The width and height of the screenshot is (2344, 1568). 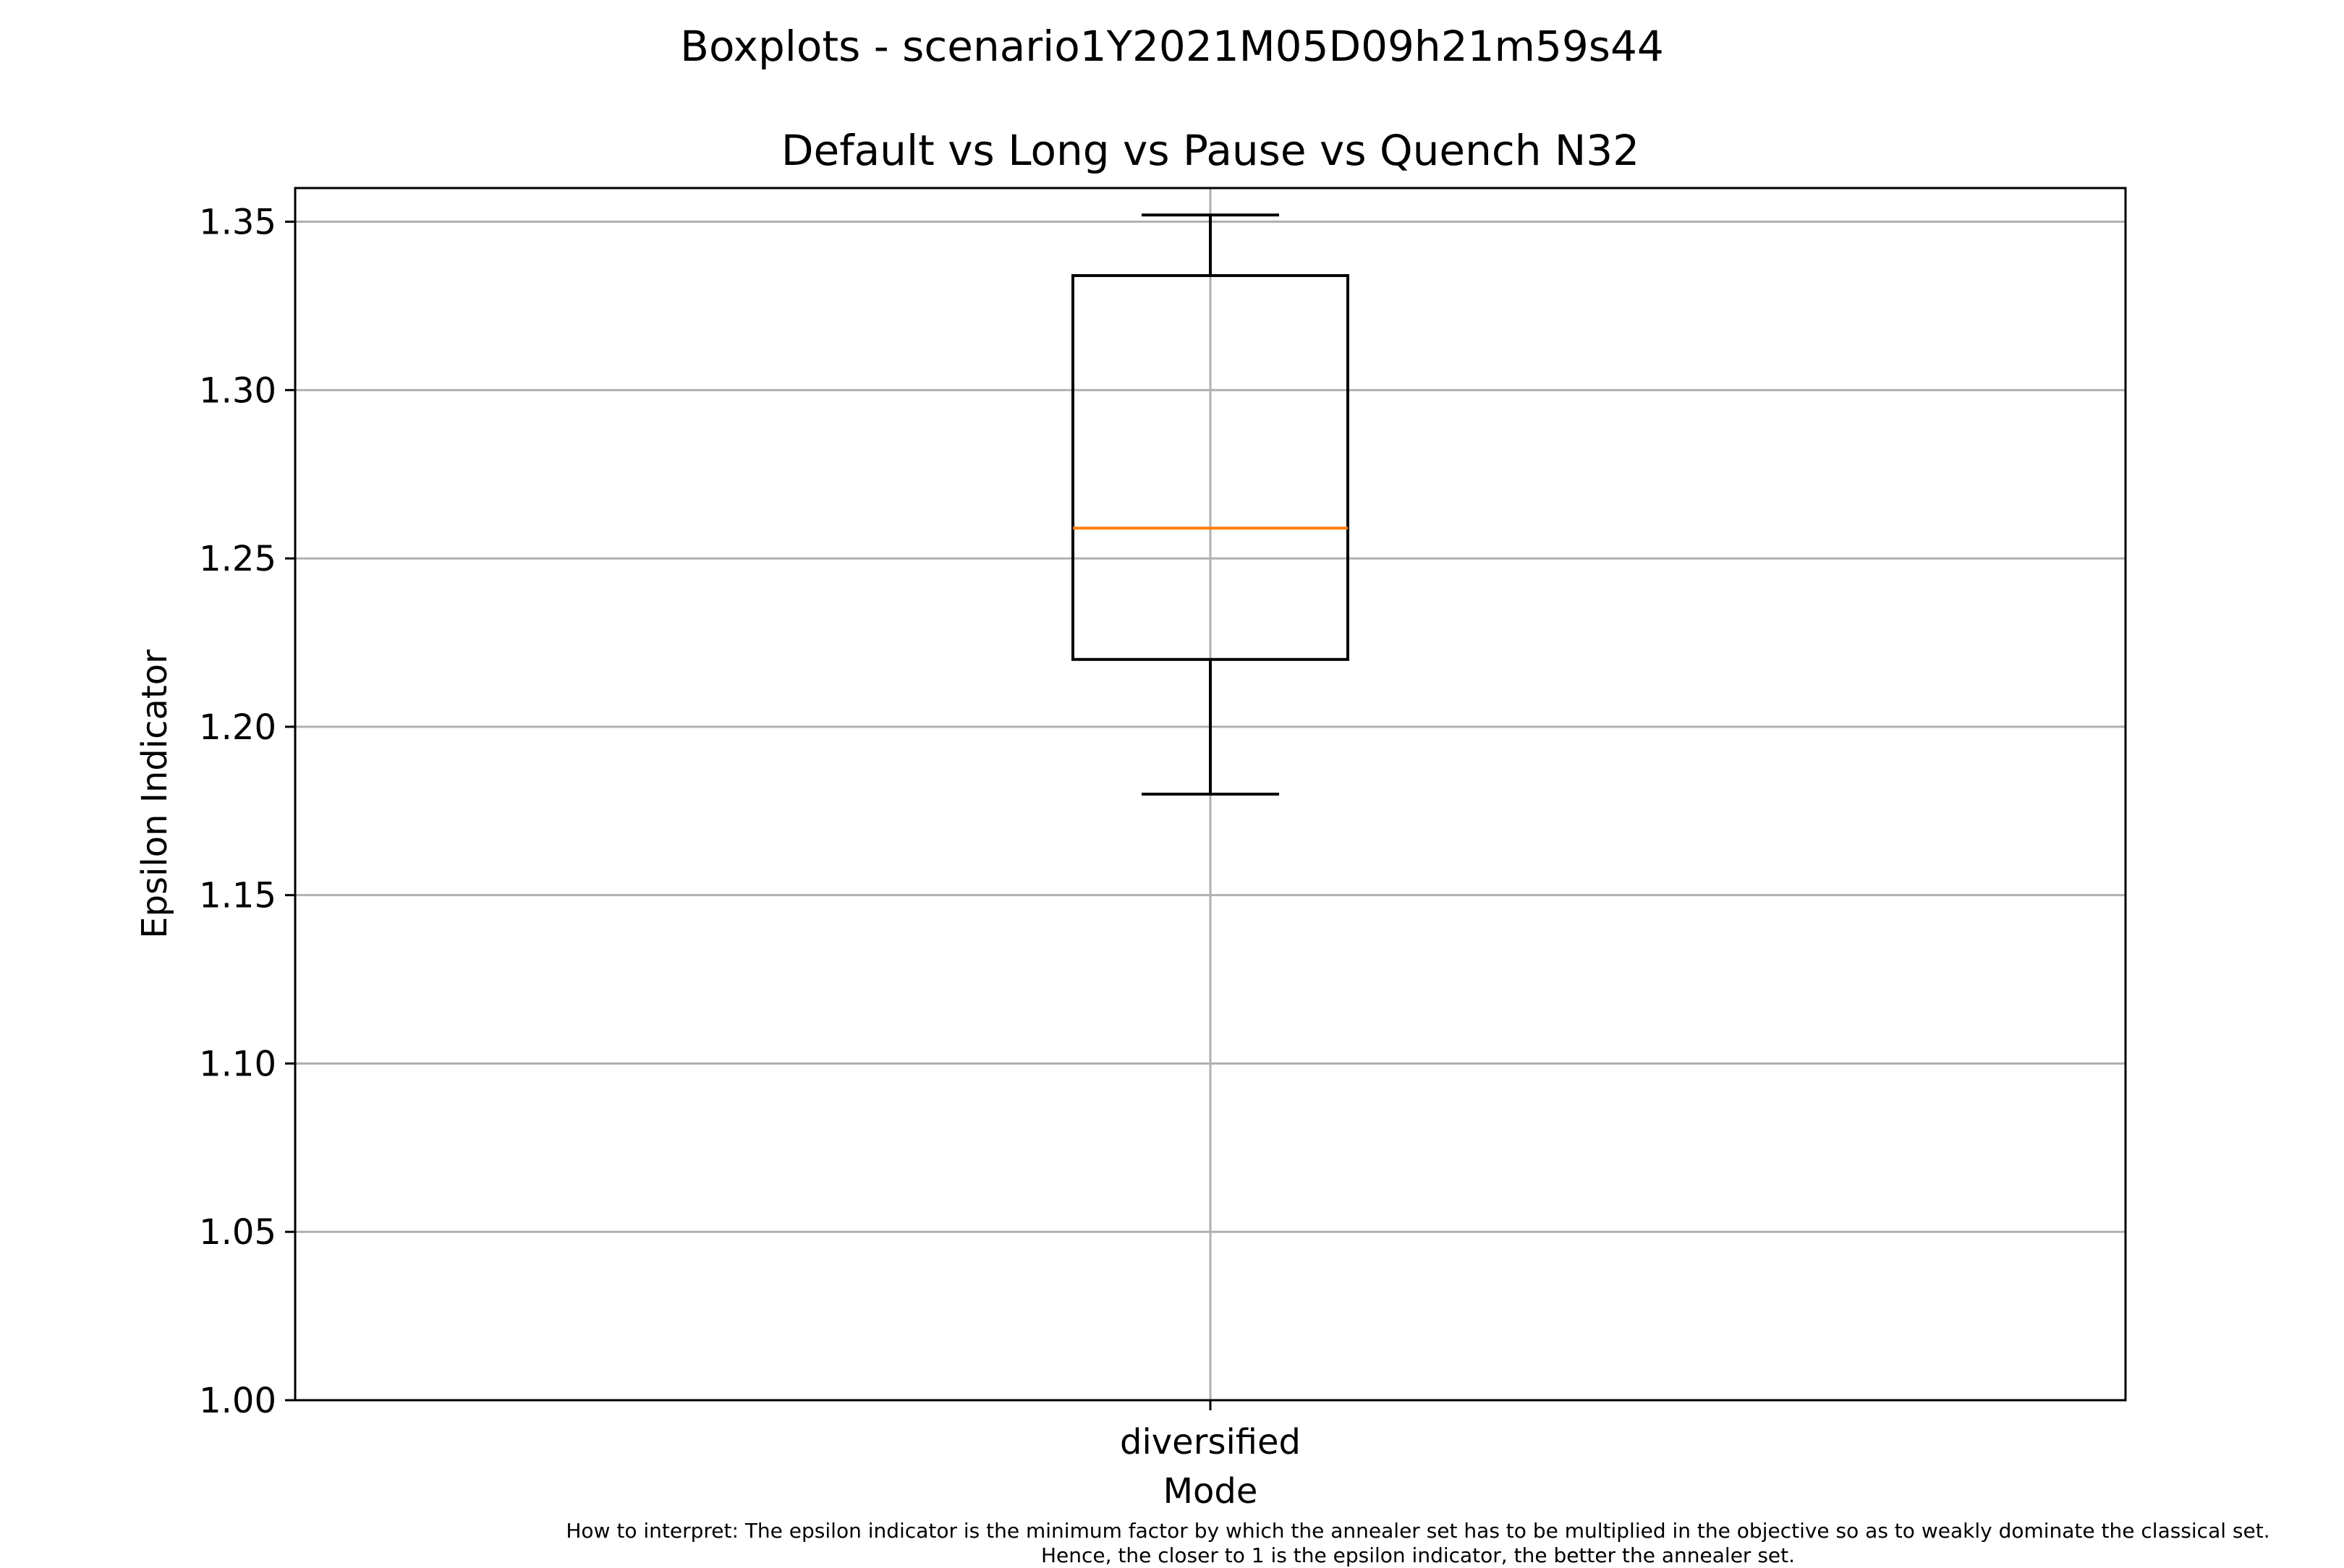 What do you see at coordinates (237, 727) in the screenshot?
I see `y-tick-label: 1.20` at bounding box center [237, 727].